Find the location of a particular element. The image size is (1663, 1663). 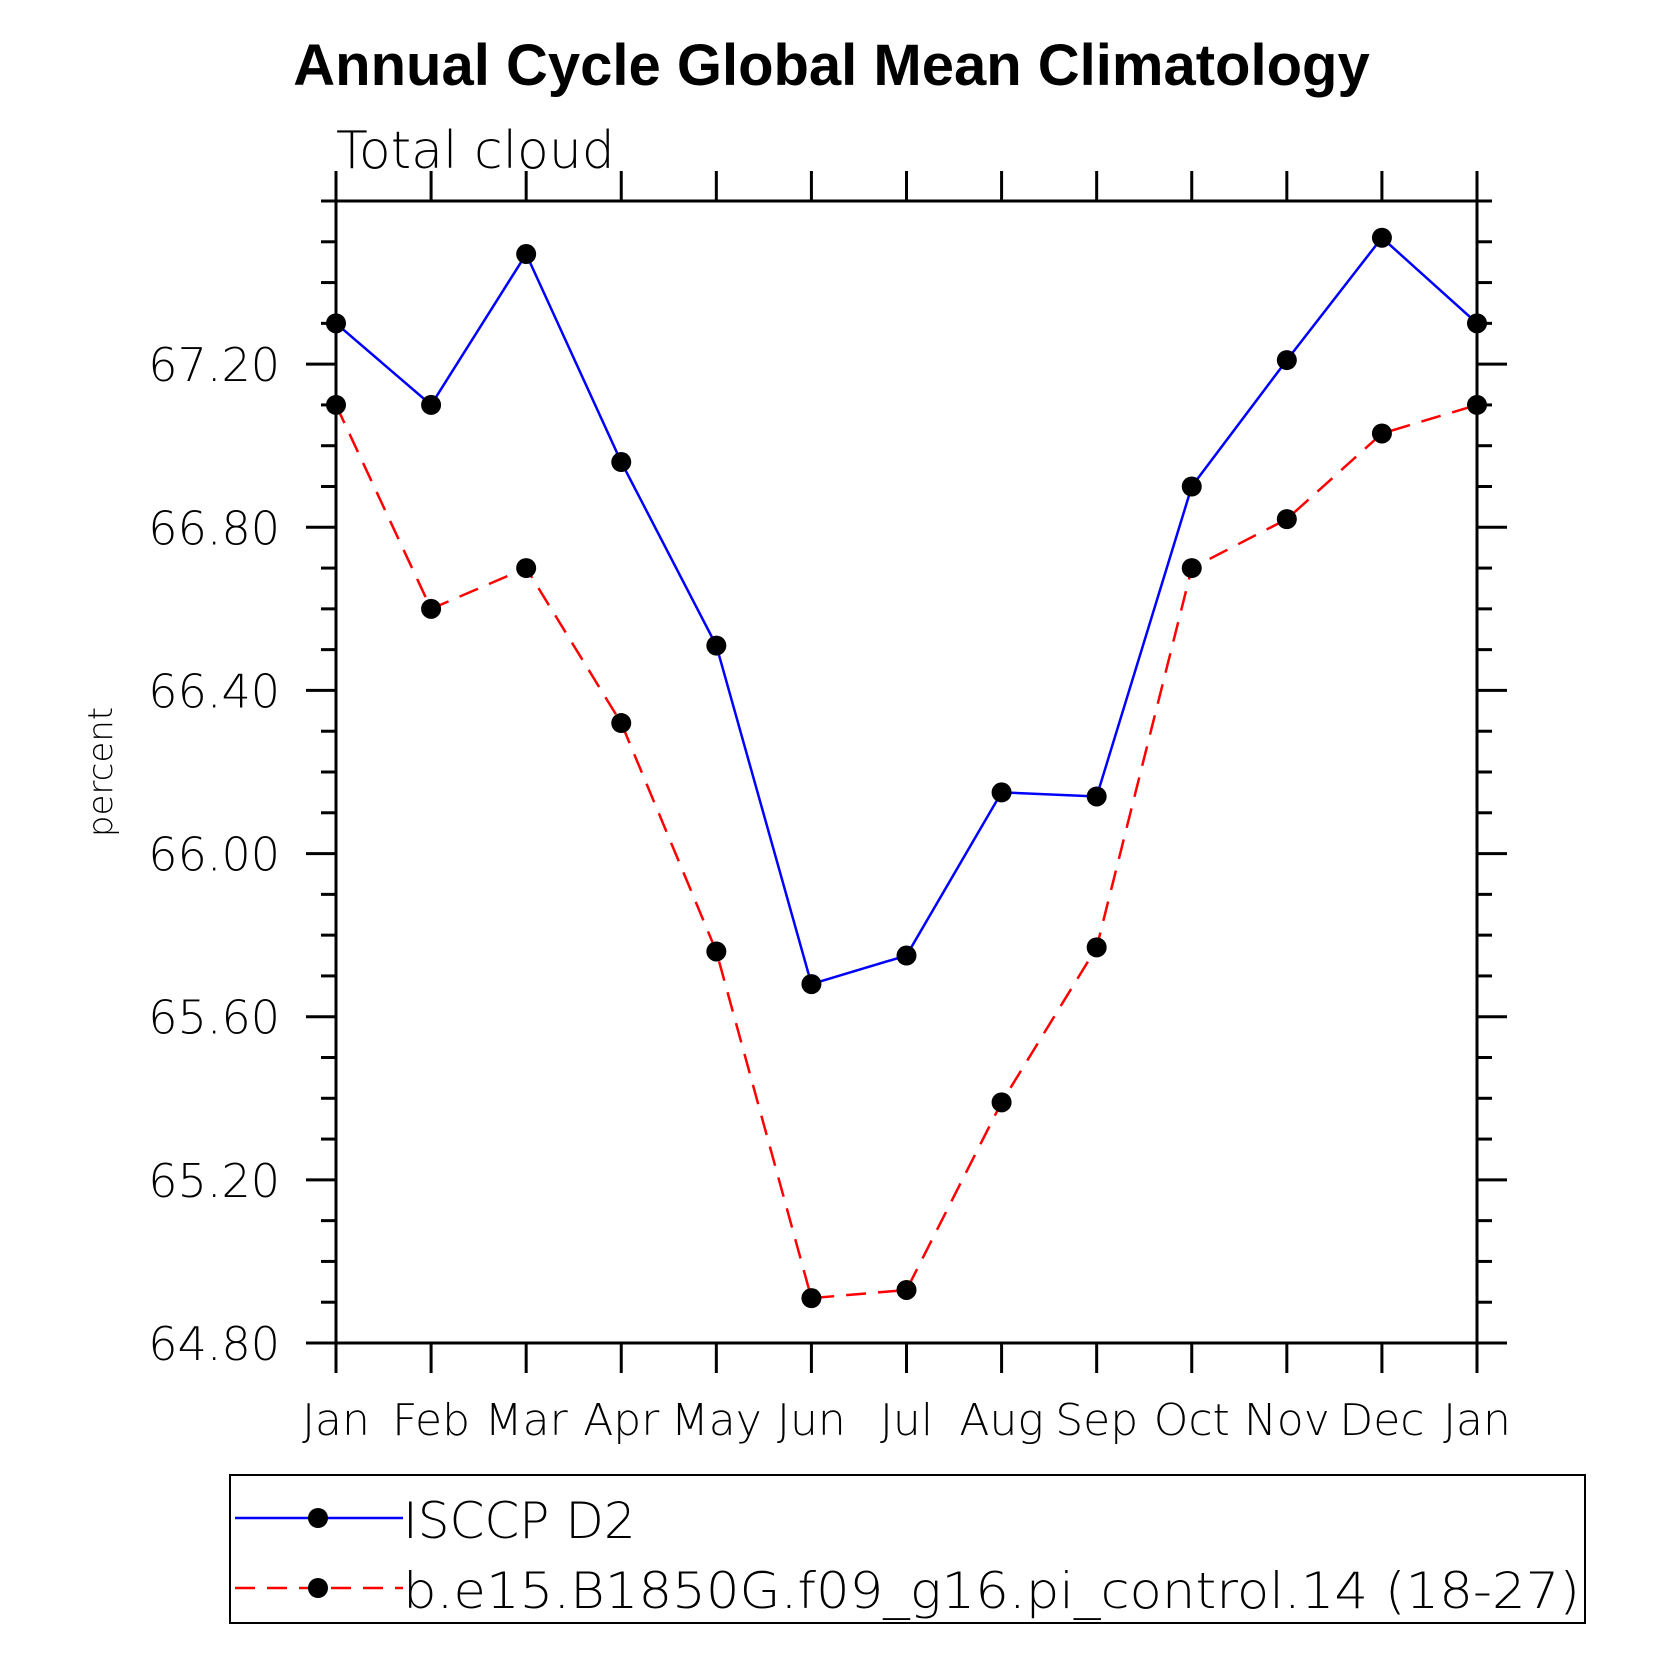

x-tick-label: Jul is located at coordinates (906, 1420).